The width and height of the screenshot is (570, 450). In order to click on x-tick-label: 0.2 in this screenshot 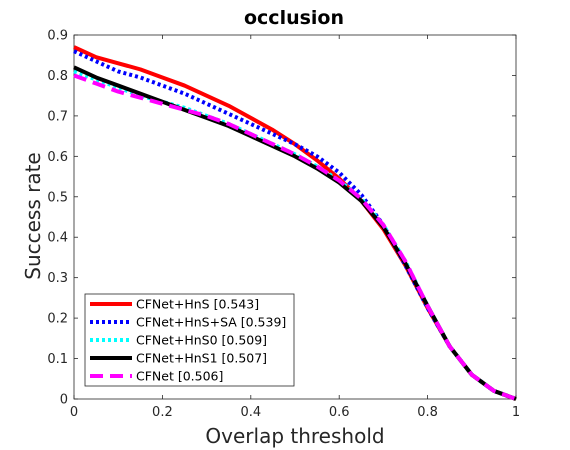, I will do `click(162, 412)`.